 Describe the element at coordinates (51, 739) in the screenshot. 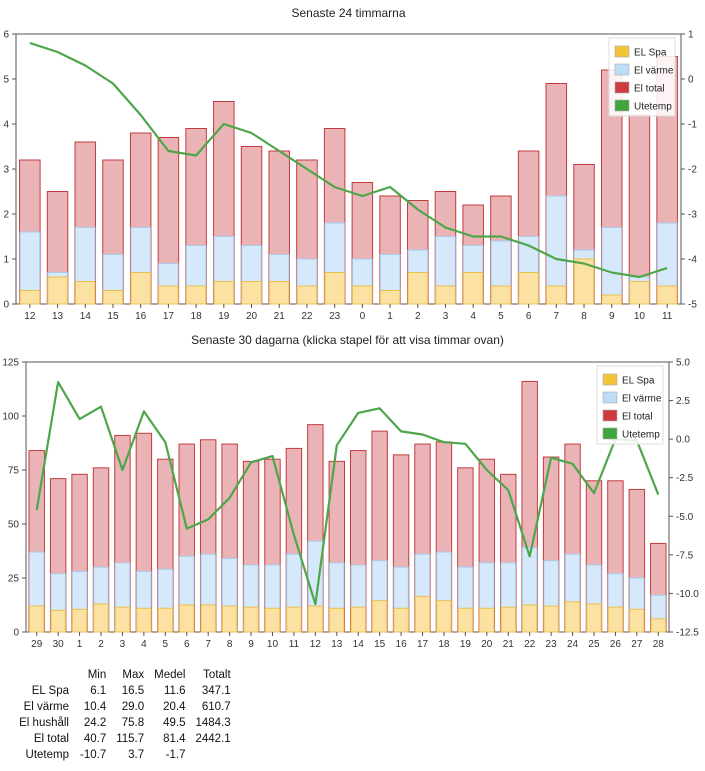

I see `stats-row-label: El total` at that location.